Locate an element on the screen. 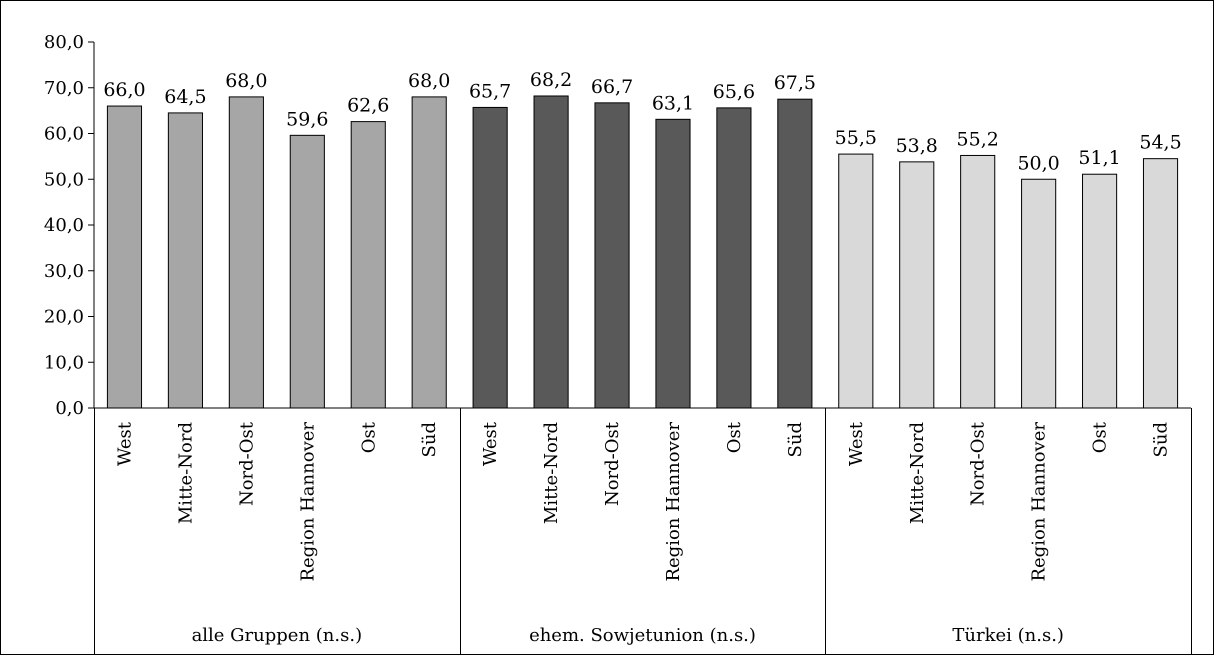 Image resolution: width=1214 pixels, height=656 pixels. data-label: 65,6 is located at coordinates (734, 92).